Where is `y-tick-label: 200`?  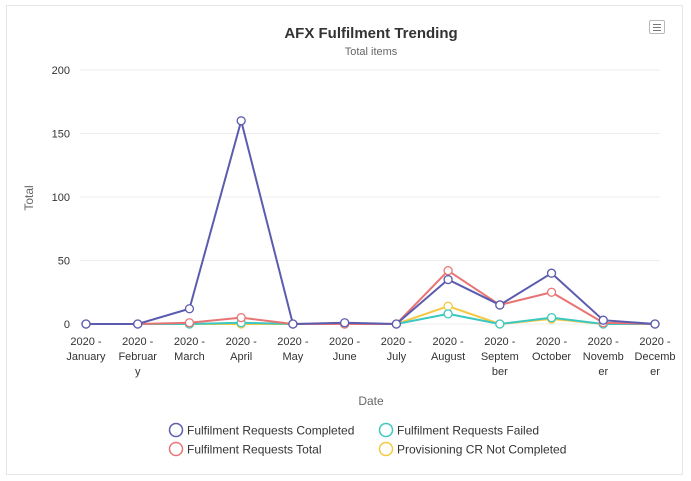
y-tick-label: 200 is located at coordinates (61, 71).